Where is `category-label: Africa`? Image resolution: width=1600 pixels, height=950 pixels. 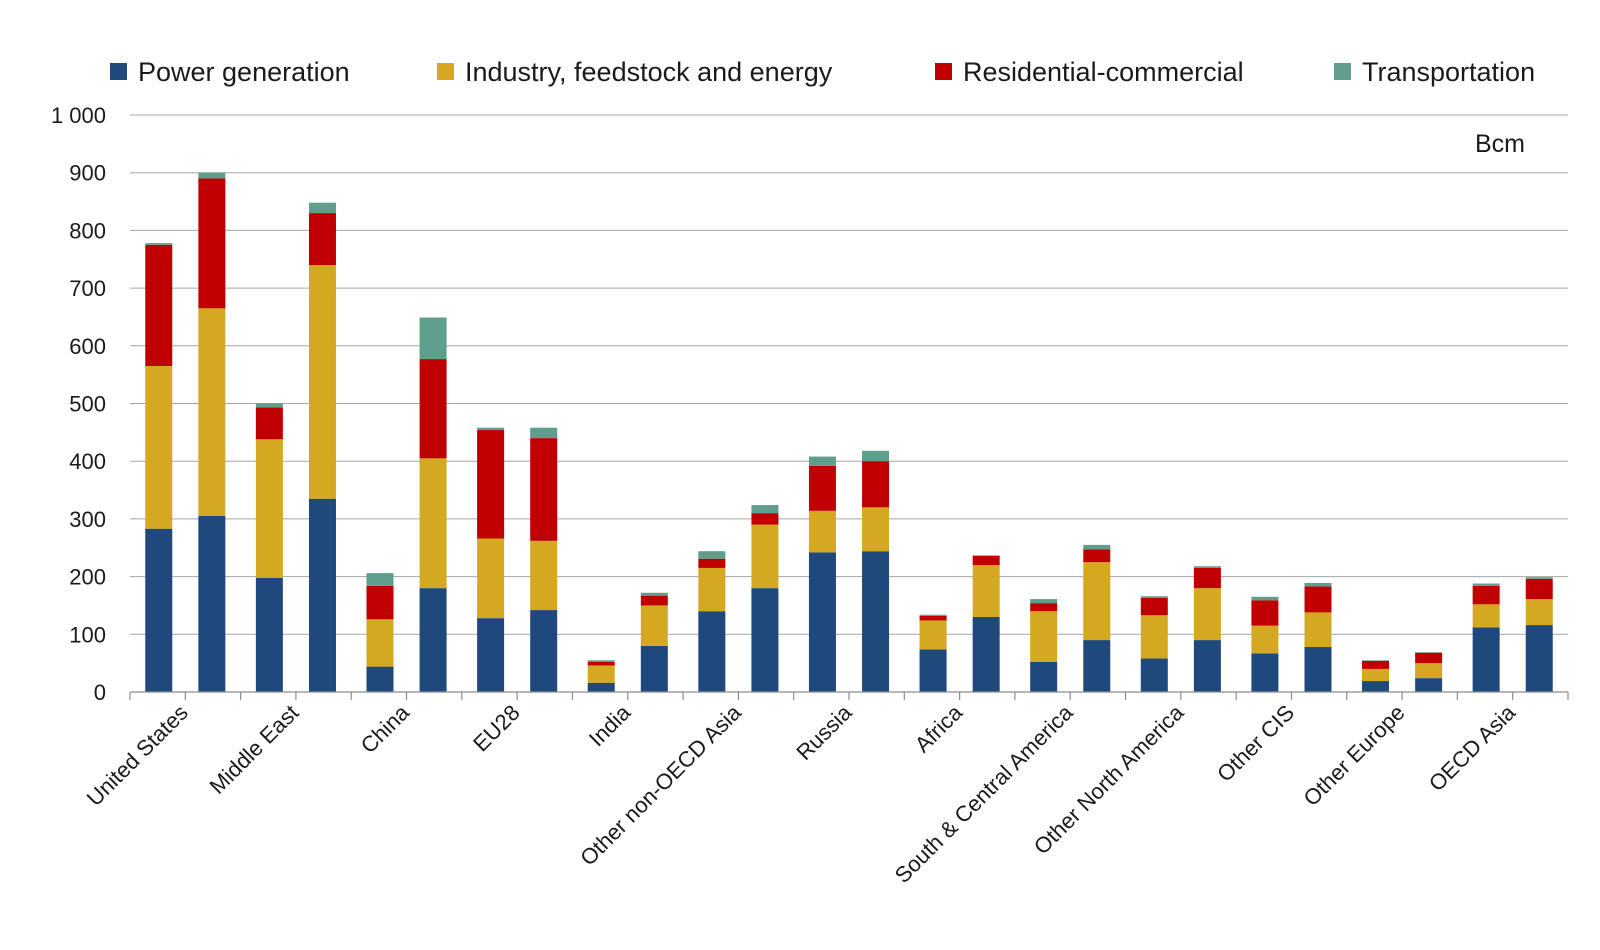 category-label: Africa is located at coordinates (939, 728).